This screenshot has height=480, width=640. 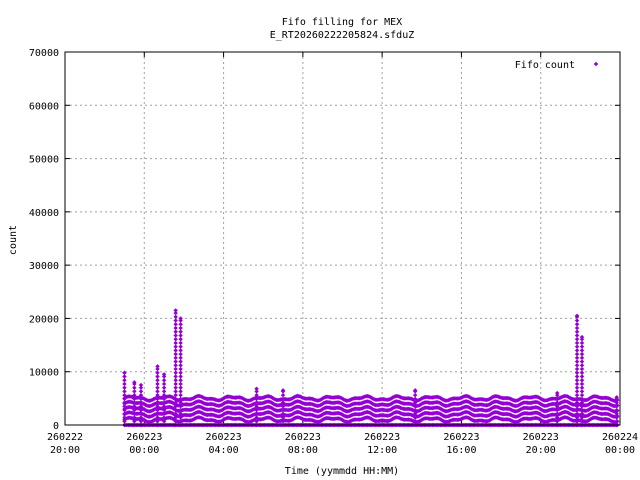 I want to click on chart-subtitle: E_RT20260222205824.sfduZ, so click(x=342, y=35).